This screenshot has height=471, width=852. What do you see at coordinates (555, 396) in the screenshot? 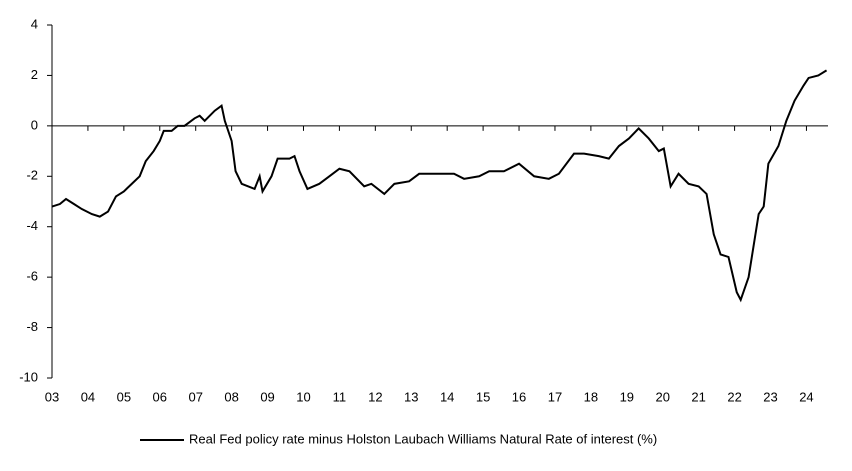
I see `x-tick-label: 17` at bounding box center [555, 396].